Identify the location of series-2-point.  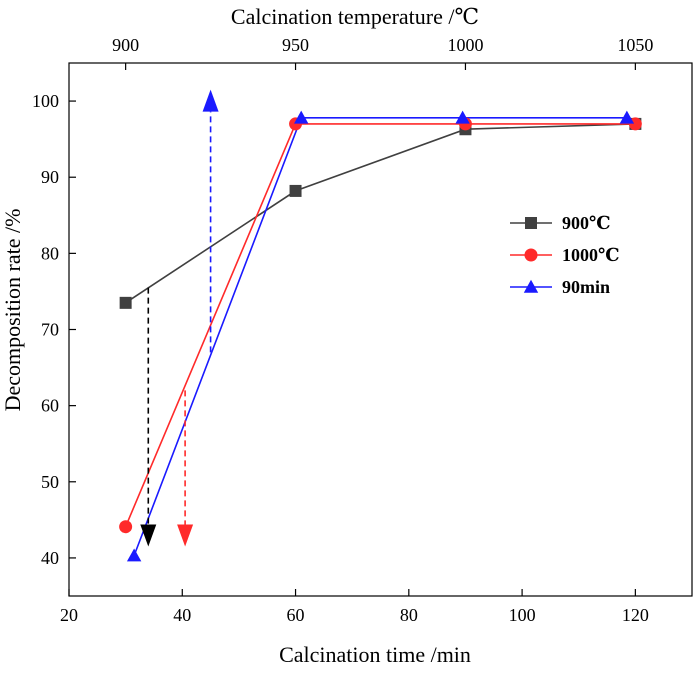
(126, 527).